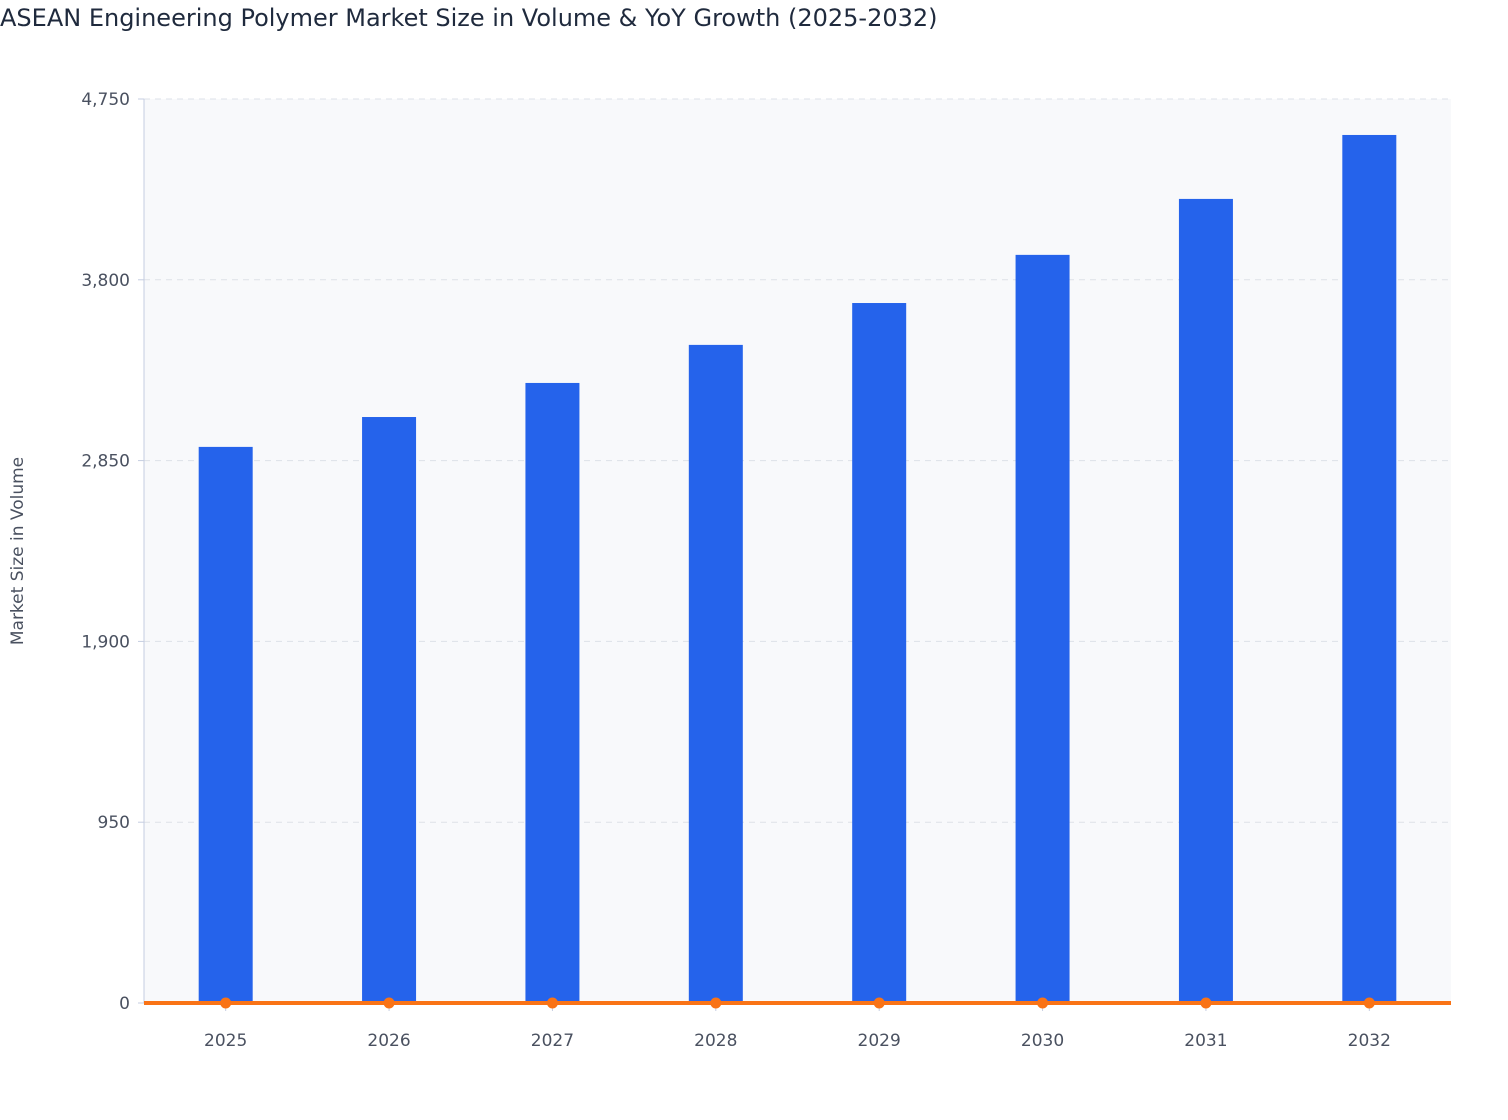 This screenshot has height=1120, width=1508. Describe the element at coordinates (105, 100) in the screenshot. I see `y-tick-label: 4,750` at that location.